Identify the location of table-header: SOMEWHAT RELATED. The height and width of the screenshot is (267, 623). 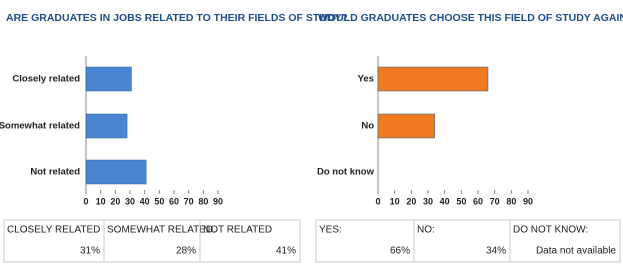
(160, 230).